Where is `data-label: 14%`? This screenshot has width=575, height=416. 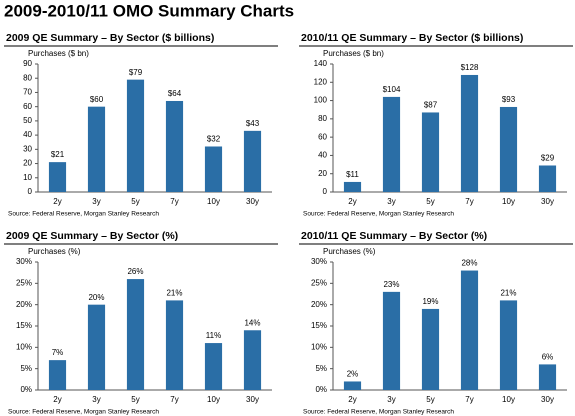
data-label: 14% is located at coordinates (252, 322).